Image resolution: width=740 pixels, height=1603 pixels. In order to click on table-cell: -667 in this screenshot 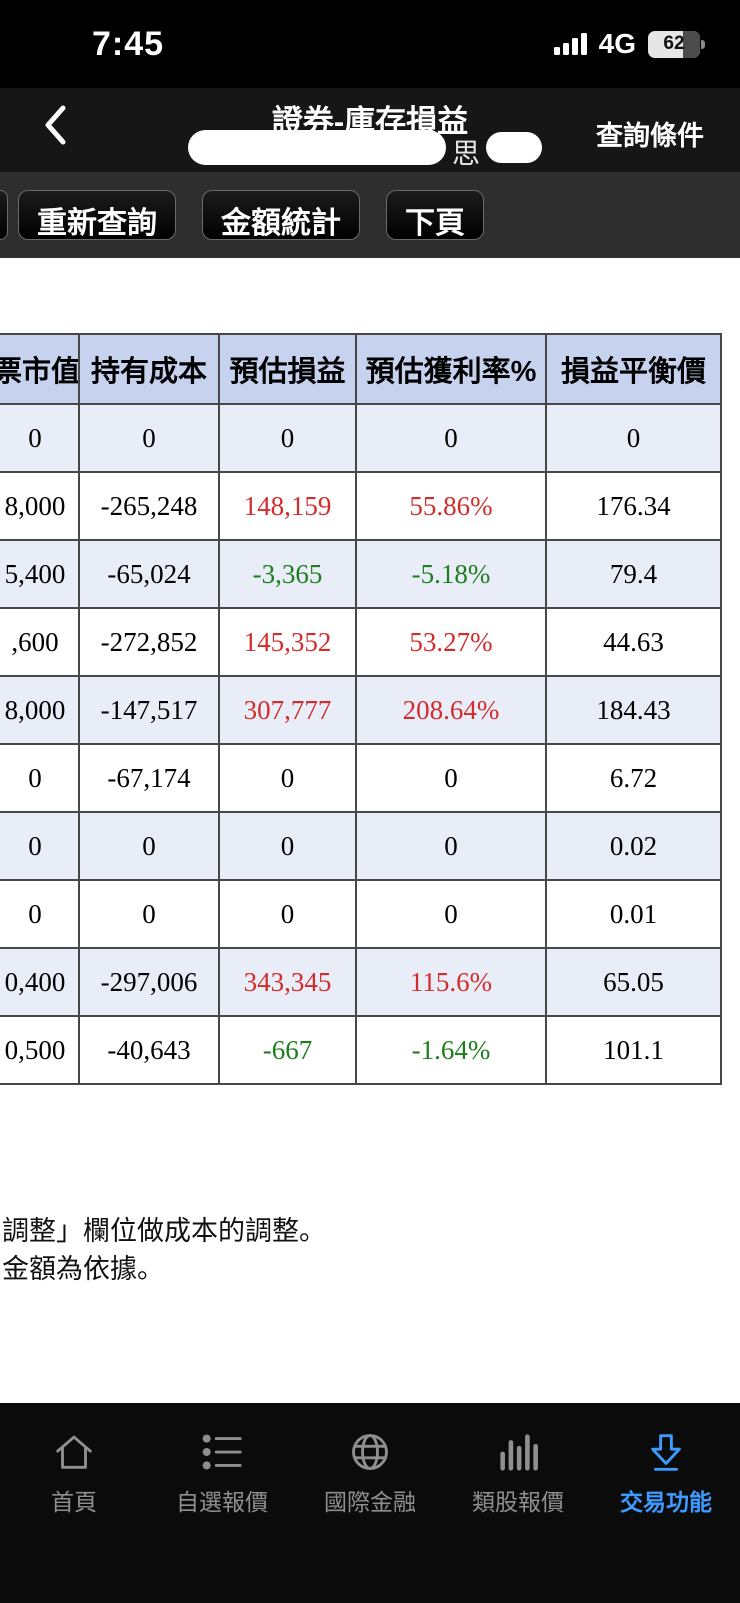, I will do `click(287, 1050)`.